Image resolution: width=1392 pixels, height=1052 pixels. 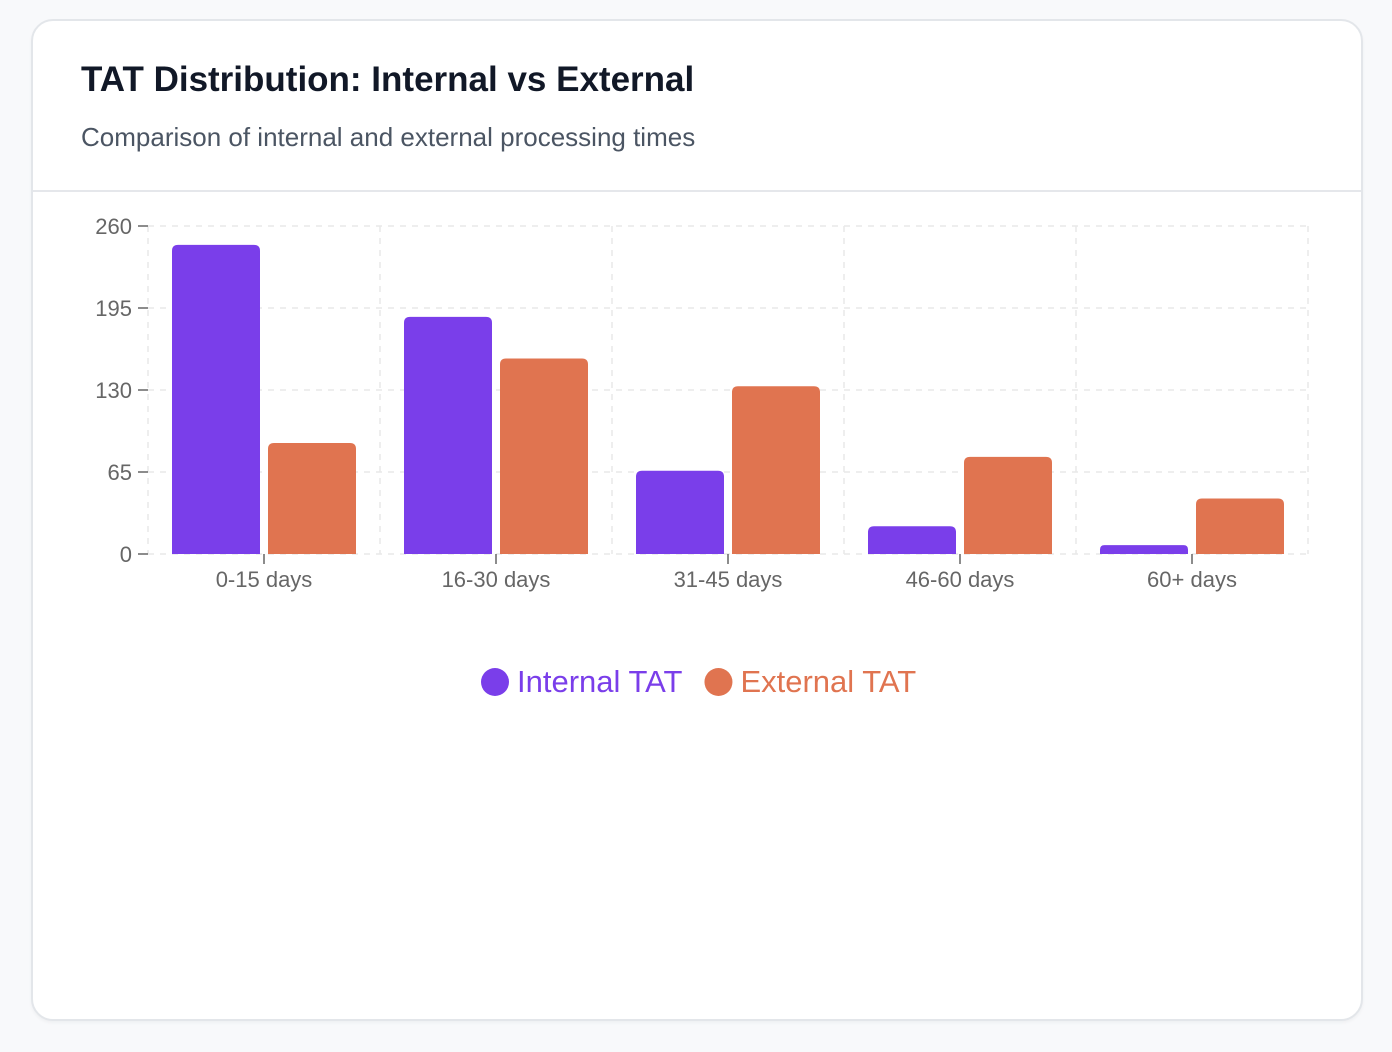 I want to click on y-tick-label: 130, so click(x=113, y=390).